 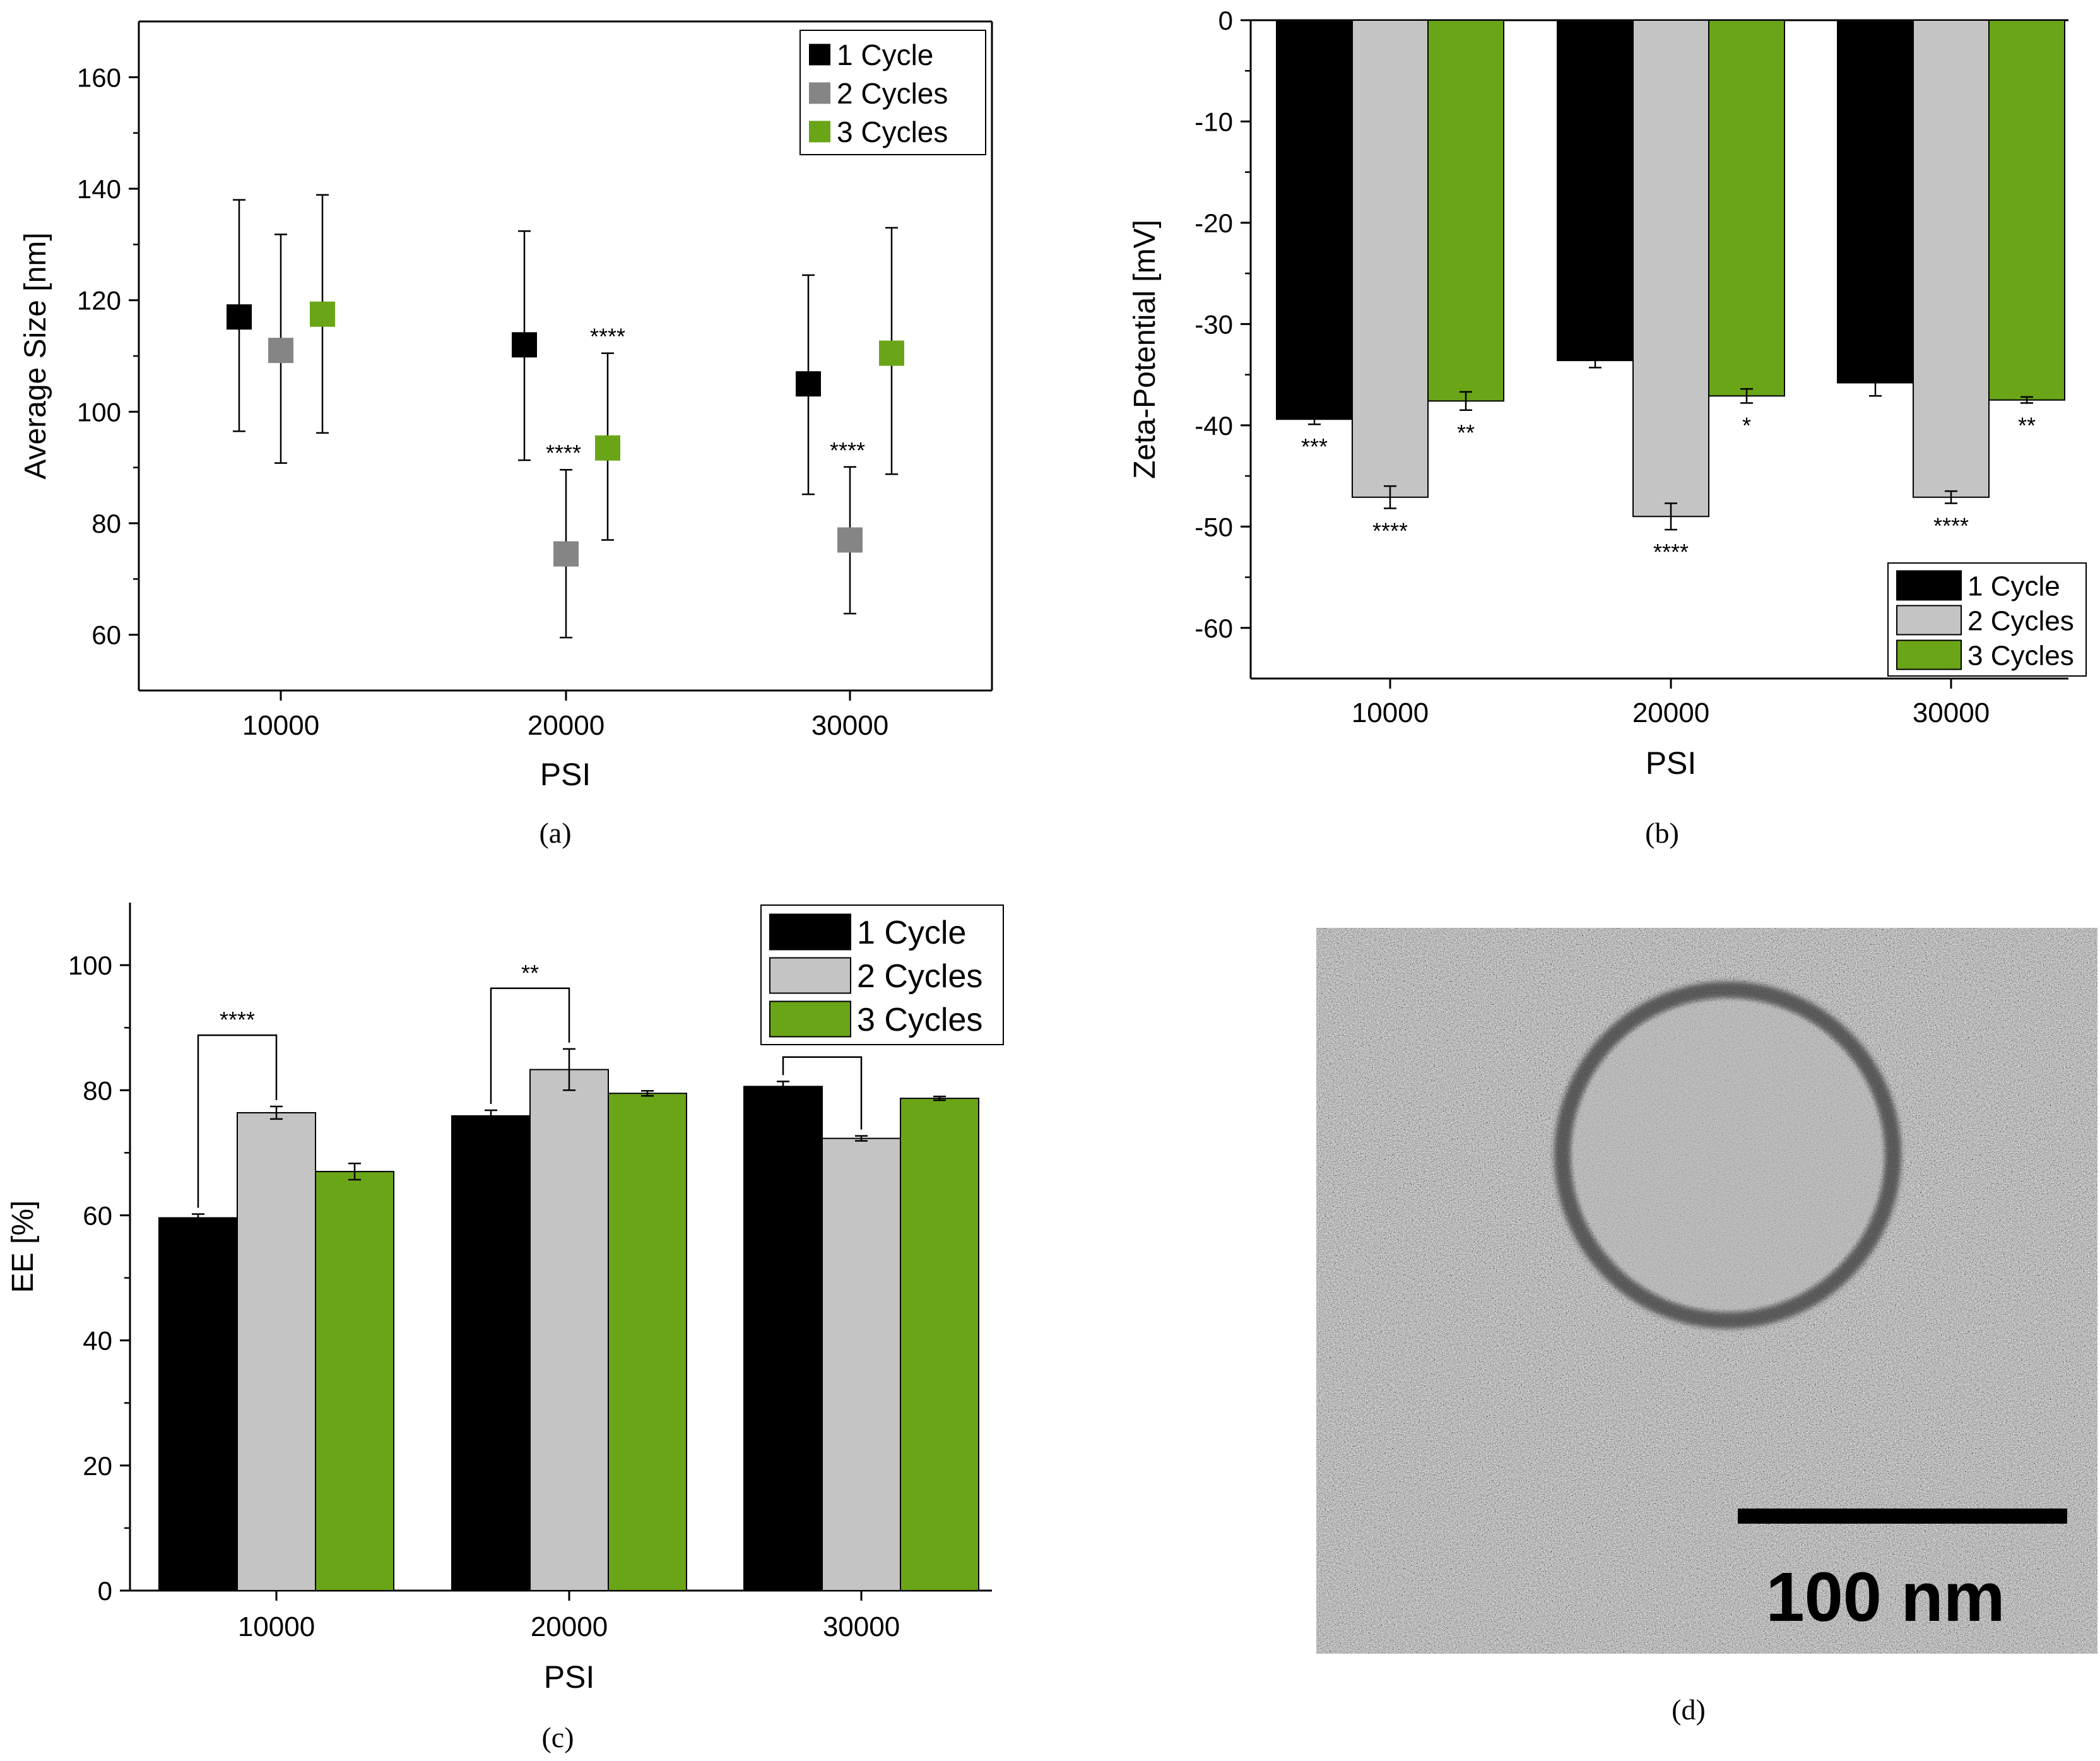 I want to click on y-tick-label: 20, so click(x=98, y=1466).